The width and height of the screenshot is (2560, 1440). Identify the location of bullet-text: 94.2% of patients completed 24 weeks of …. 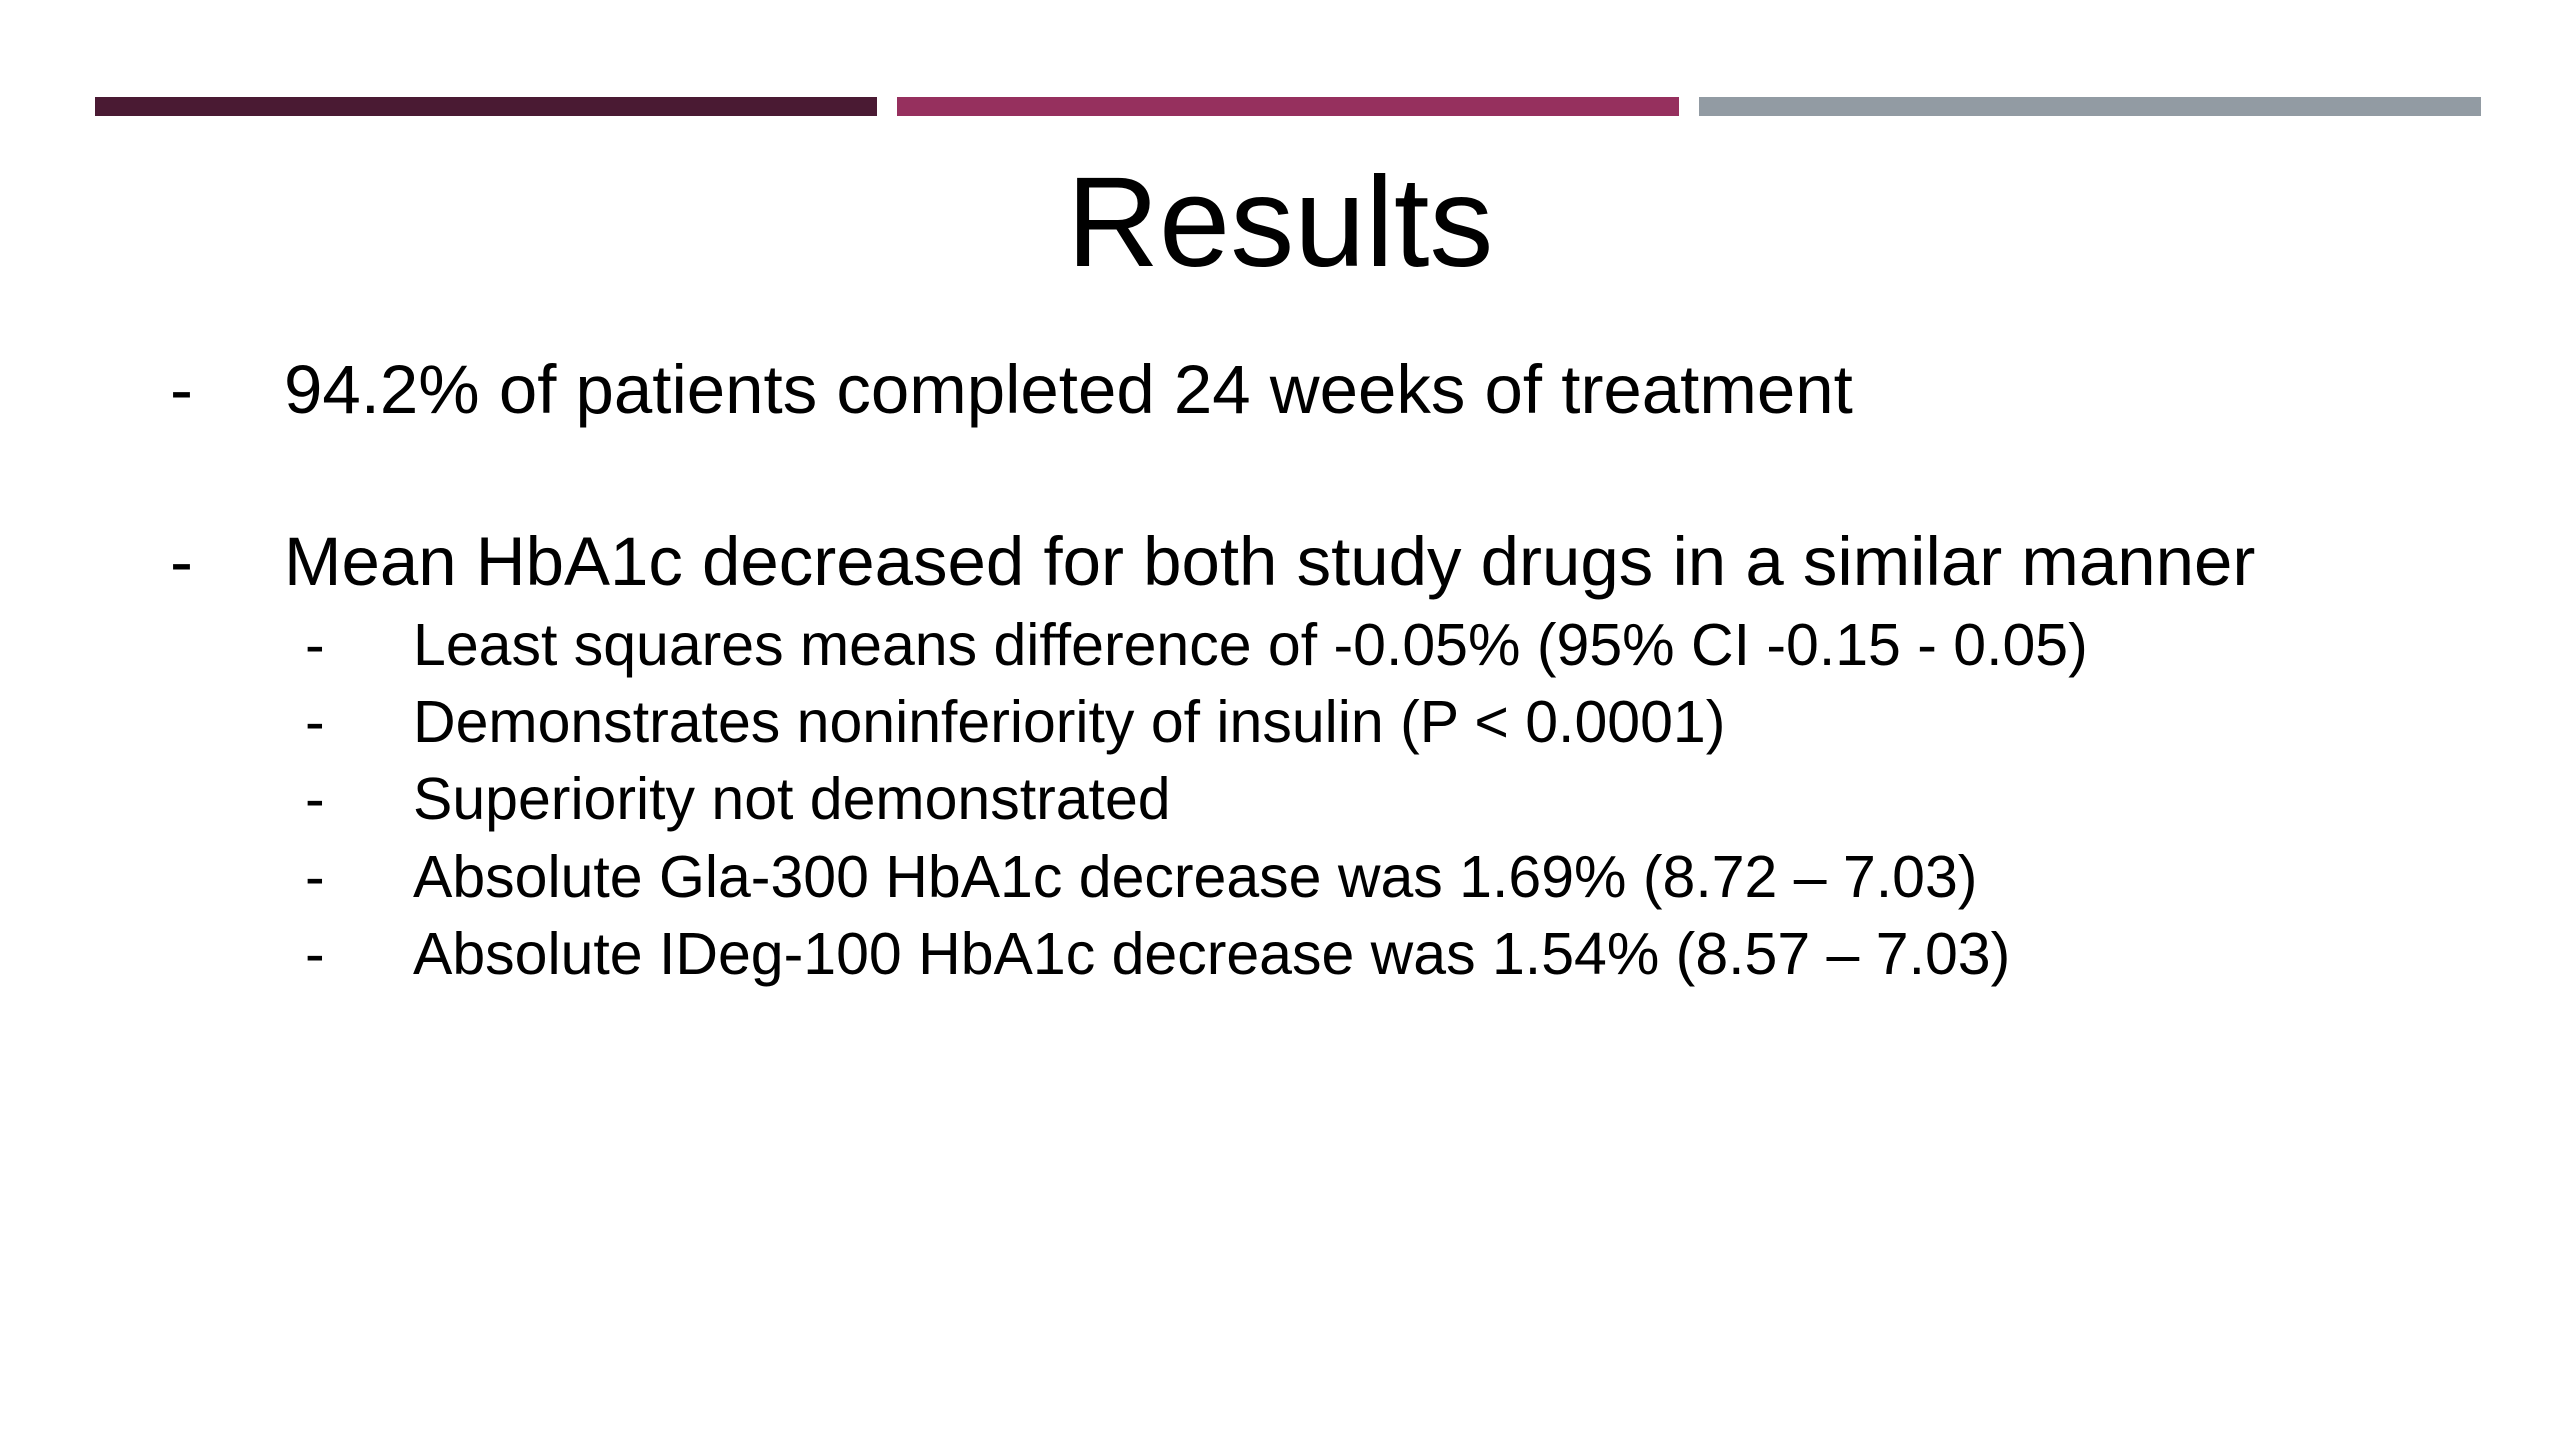
(1068, 389).